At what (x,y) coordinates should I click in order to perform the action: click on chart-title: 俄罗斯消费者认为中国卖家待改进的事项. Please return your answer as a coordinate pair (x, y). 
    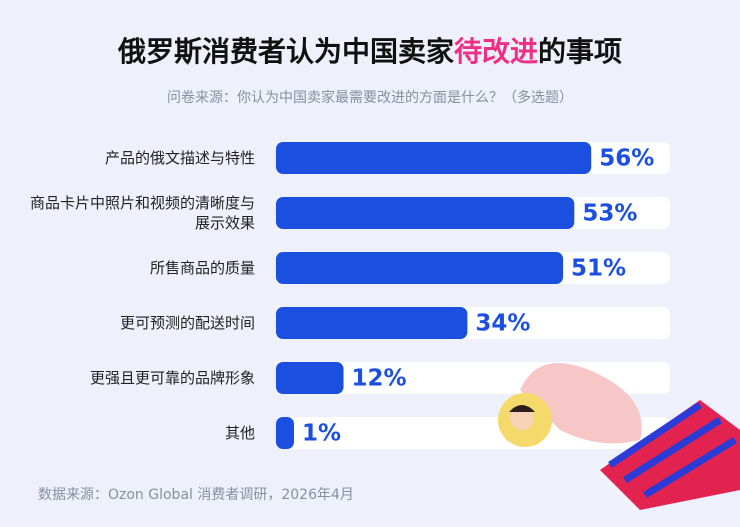
    Looking at the image, I should click on (370, 50).